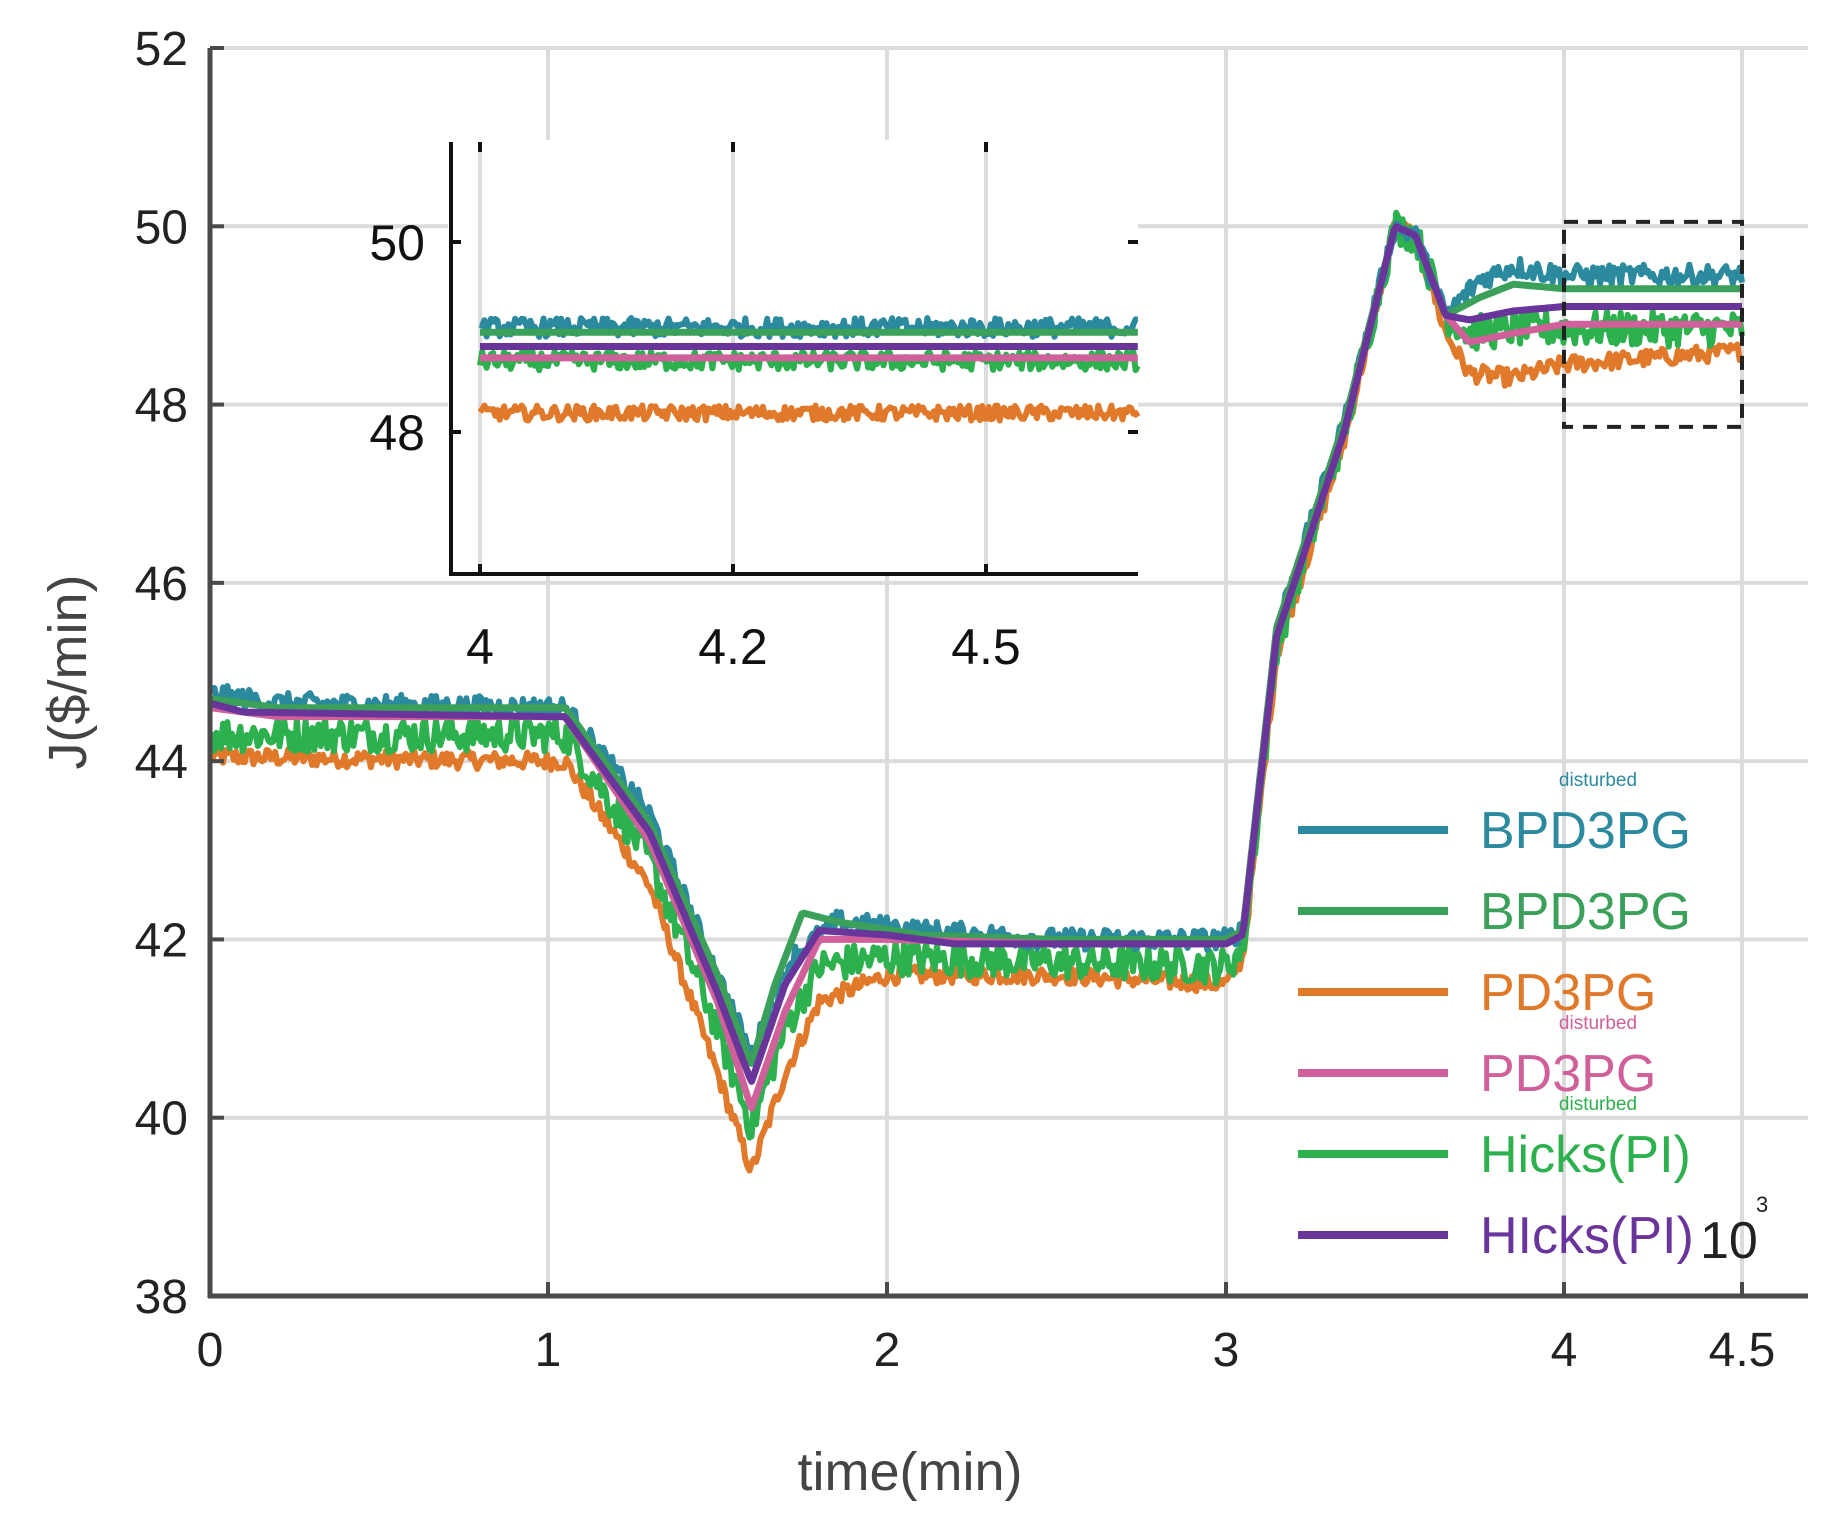 This screenshot has width=1834, height=1513. I want to click on y-tick-label: 42, so click(161, 940).